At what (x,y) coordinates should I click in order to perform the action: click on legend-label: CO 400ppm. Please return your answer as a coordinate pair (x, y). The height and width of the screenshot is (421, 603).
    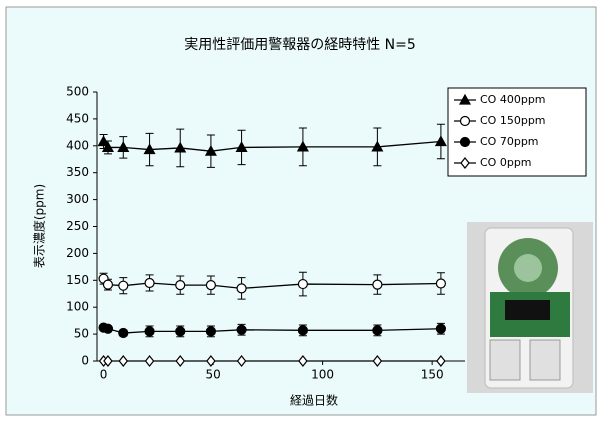
    Looking at the image, I should click on (513, 99).